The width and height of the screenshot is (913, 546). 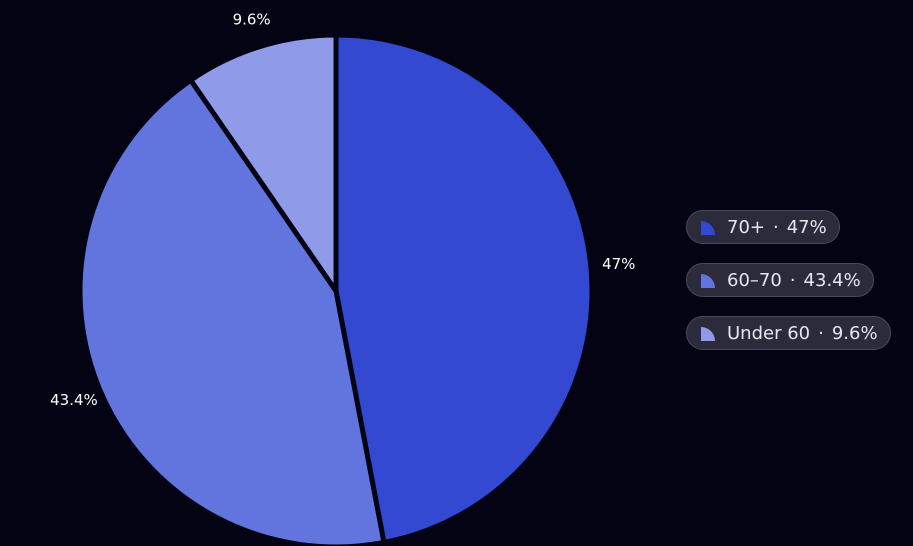 I want to click on legend-item-under-60: Under 60 · 9.6%, so click(x=788, y=333).